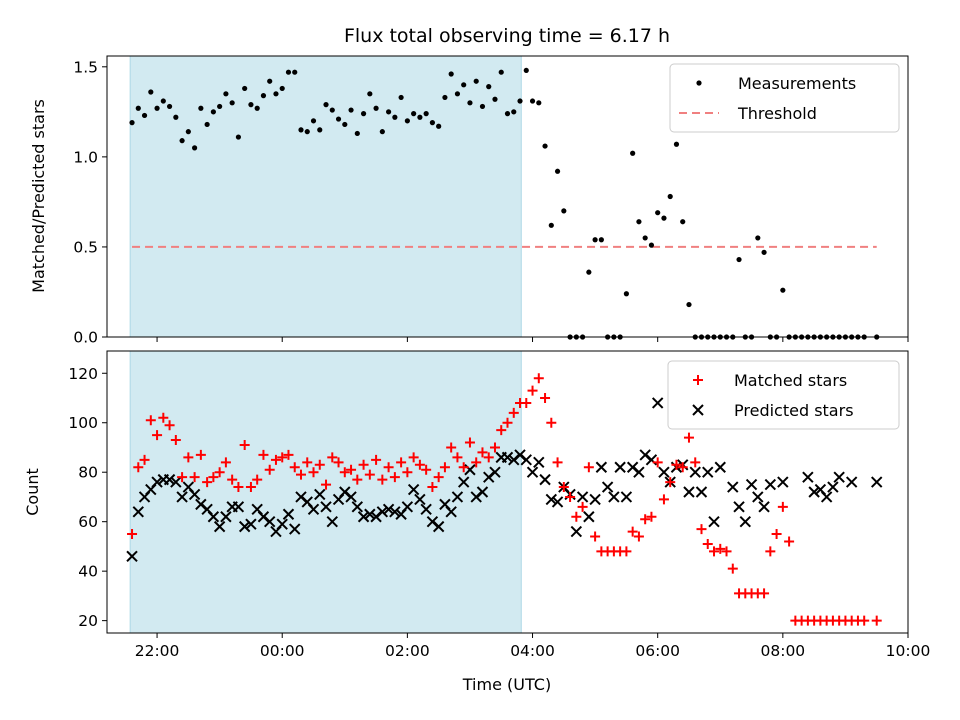 The height and width of the screenshot is (720, 960). What do you see at coordinates (699, 83) in the screenshot?
I see `legend-marker-measurements` at bounding box center [699, 83].